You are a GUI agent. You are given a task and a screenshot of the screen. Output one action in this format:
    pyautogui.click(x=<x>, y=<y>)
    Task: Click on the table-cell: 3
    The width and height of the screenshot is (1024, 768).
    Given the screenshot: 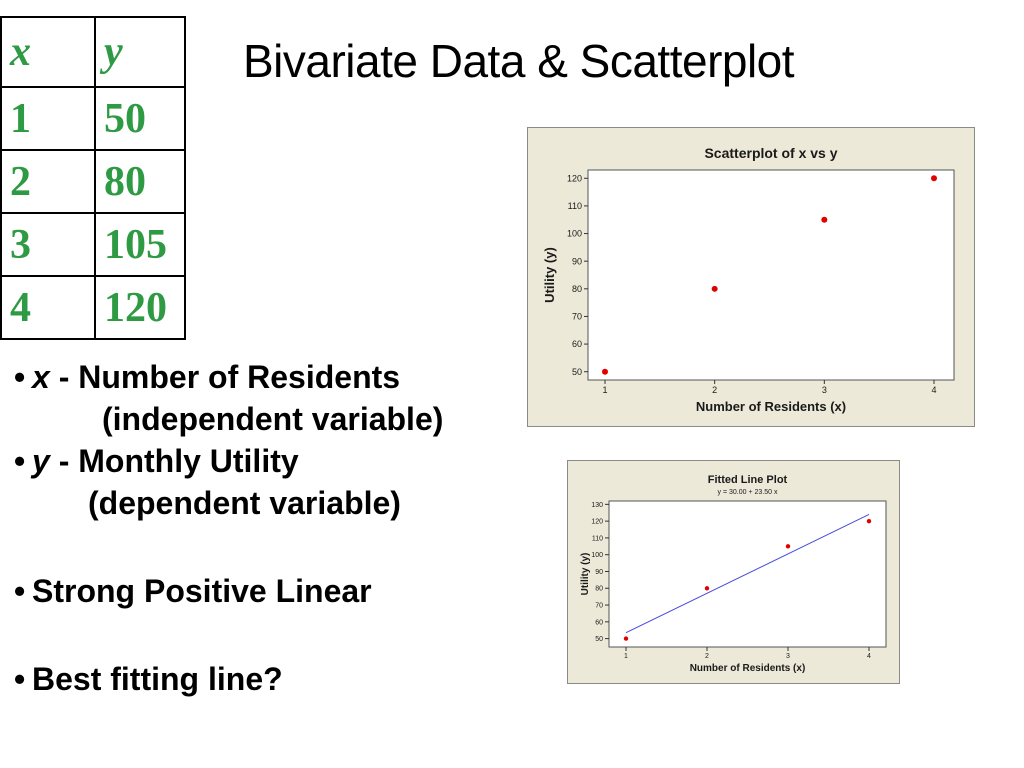 What is the action you would take?
    pyautogui.click(x=48, y=244)
    